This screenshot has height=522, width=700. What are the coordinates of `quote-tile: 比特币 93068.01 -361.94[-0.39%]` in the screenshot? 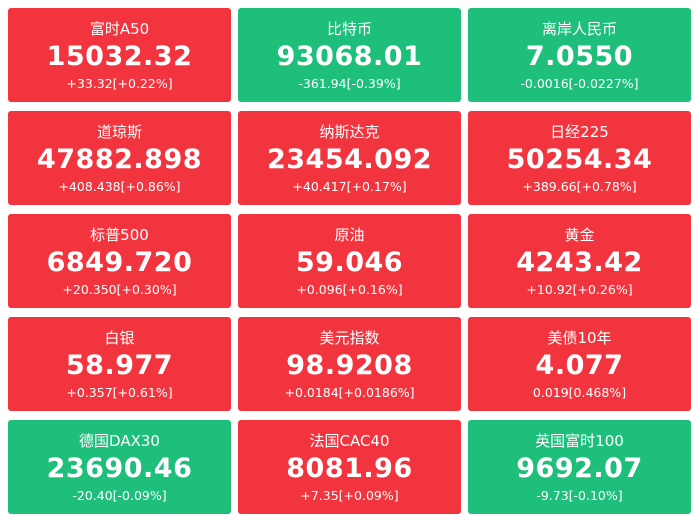 It's located at (349, 55).